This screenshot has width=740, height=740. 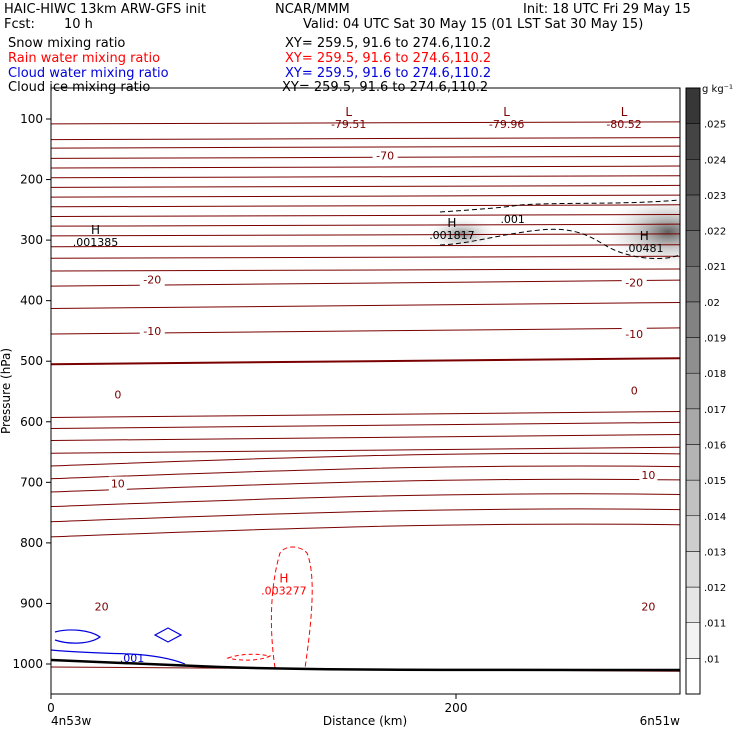 What do you see at coordinates (19, 24) in the screenshot?
I see `forecast-label: Fcst:` at bounding box center [19, 24].